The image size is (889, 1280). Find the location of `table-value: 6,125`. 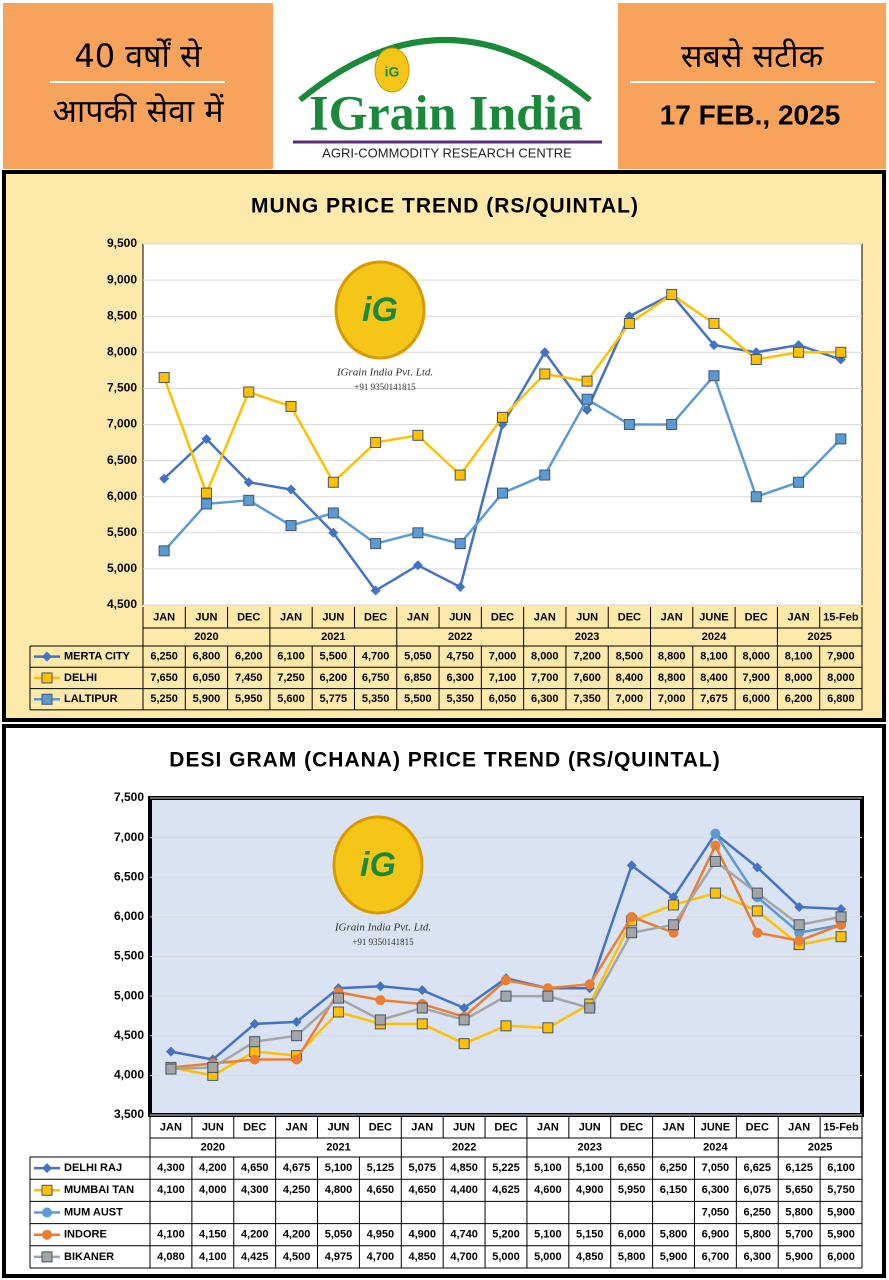

table-value: 6,125 is located at coordinates (799, 1168).